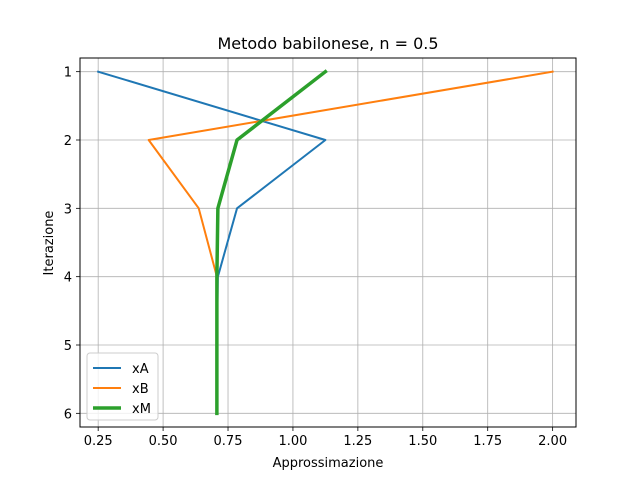  What do you see at coordinates (357, 441) in the screenshot?
I see `x-tick-label: 1.25` at bounding box center [357, 441].